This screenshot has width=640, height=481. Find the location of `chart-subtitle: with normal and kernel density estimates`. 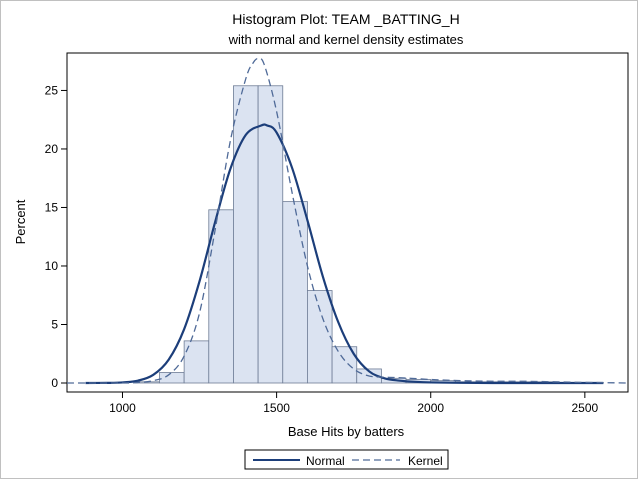

chart-subtitle: with normal and kernel density estimates is located at coordinates (346, 39).